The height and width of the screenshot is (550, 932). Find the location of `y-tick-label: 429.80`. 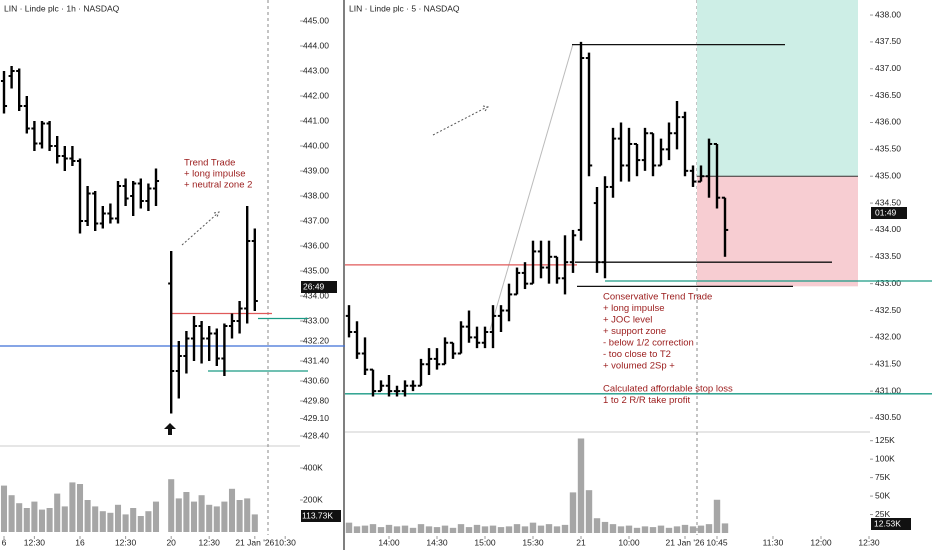

y-tick-label: 429.80 is located at coordinates (316, 400).